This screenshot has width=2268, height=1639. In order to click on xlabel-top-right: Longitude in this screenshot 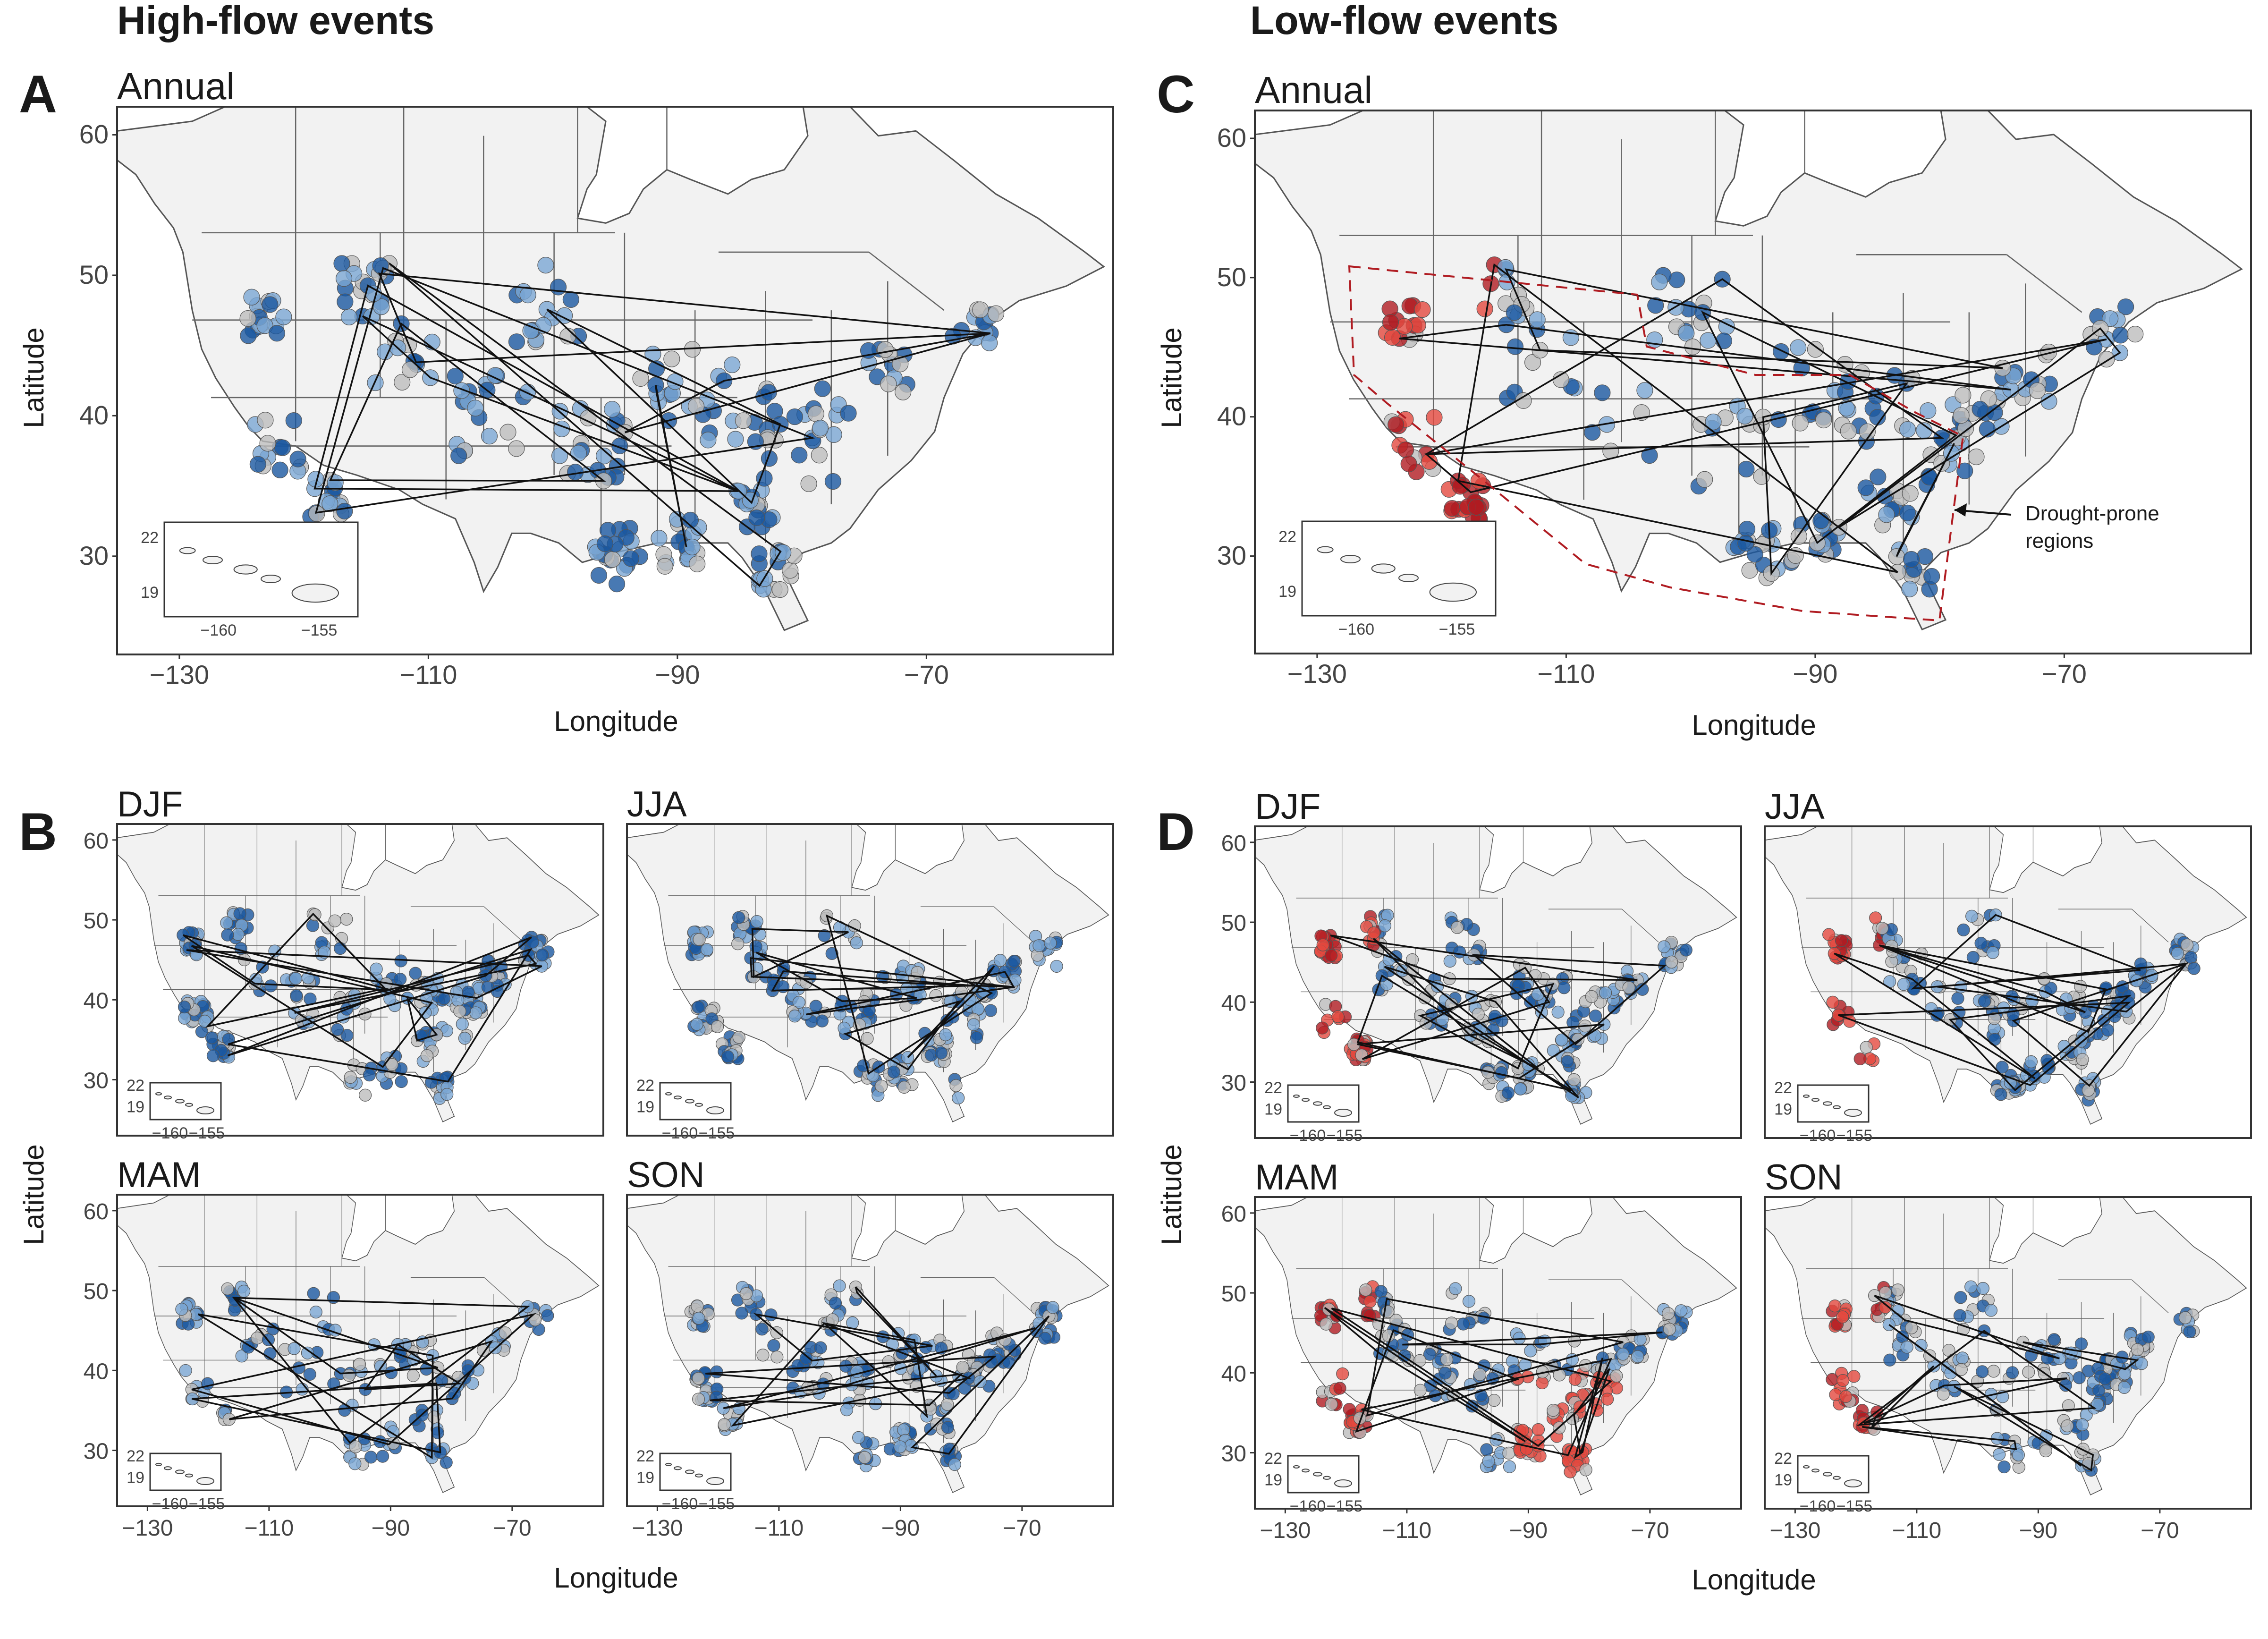, I will do `click(1754, 725)`.